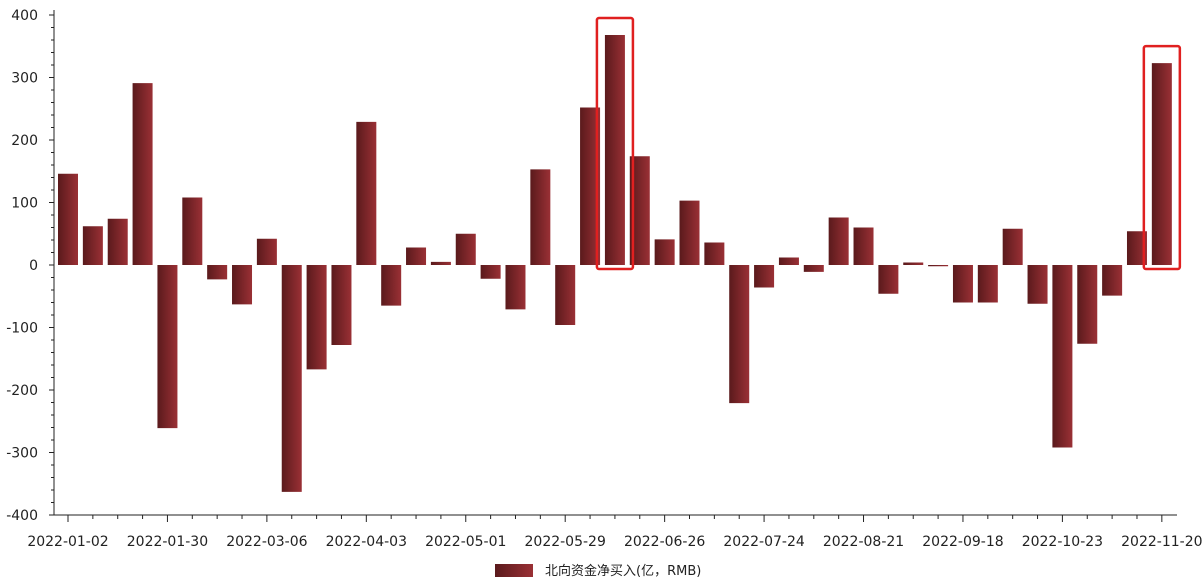  What do you see at coordinates (1161, 542) in the screenshot?
I see `x-tick-label: 2022-11-20` at bounding box center [1161, 542].